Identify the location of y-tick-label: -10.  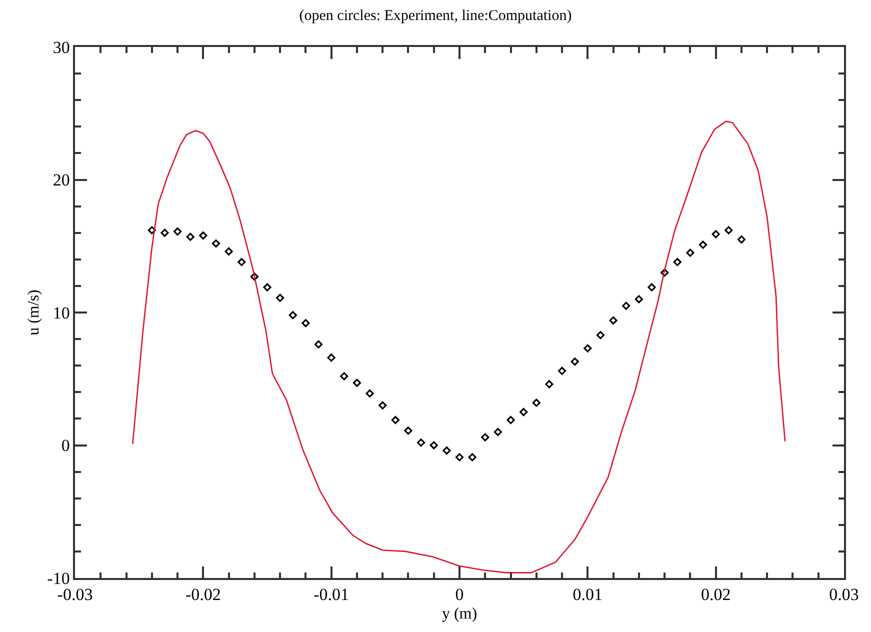
(58, 578).